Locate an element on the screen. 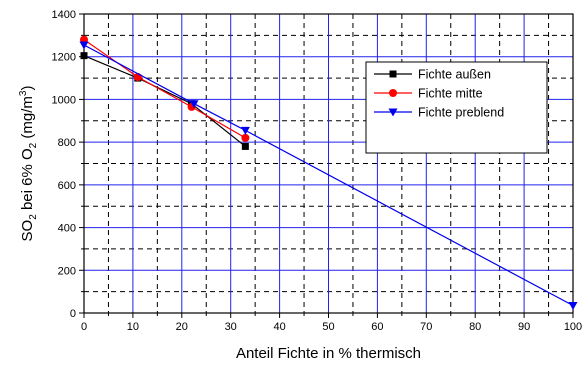 This screenshot has width=582, height=365. x-tick-label: 90 is located at coordinates (524, 327).